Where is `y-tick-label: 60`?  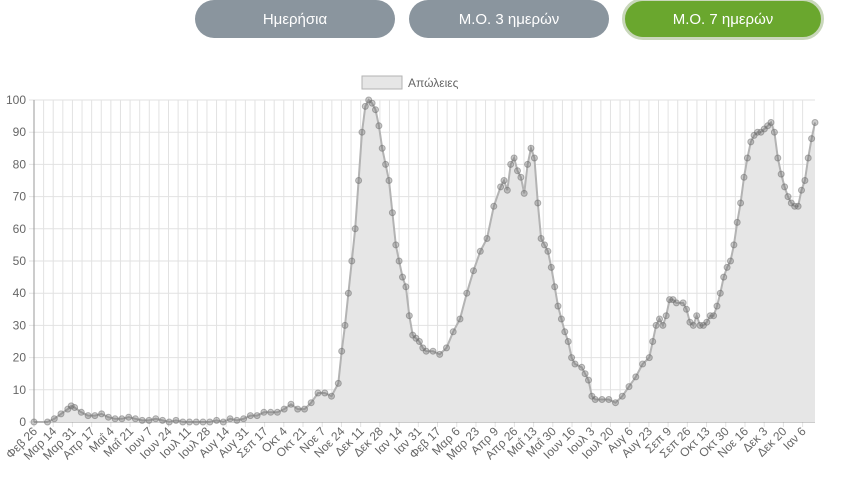 y-tick-label: 60 is located at coordinates (20, 229).